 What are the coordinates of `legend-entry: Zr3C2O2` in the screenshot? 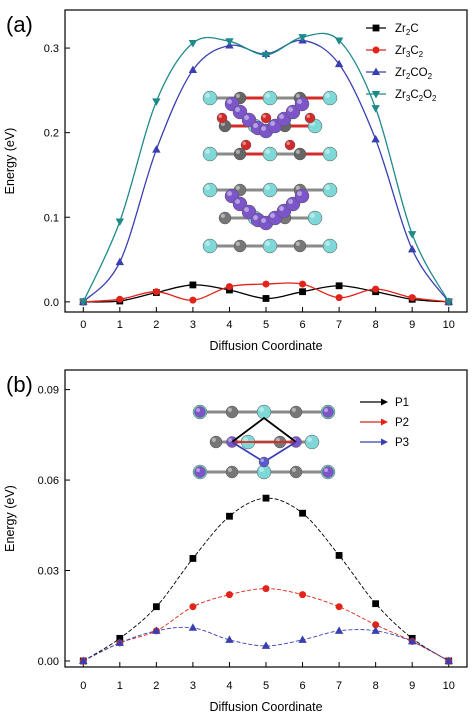 It's located at (401, 96).